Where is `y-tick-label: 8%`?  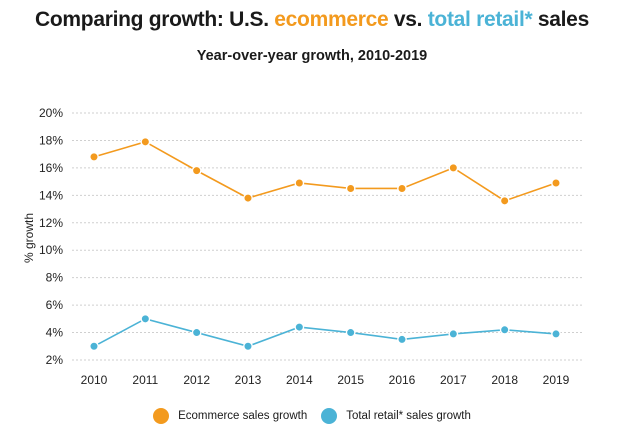 y-tick-label: 8% is located at coordinates (55, 278).